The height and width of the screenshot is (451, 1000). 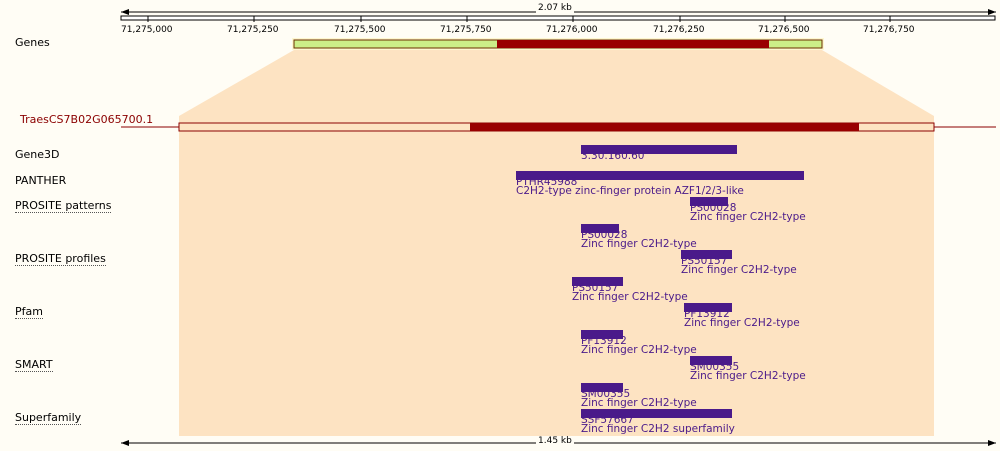 What do you see at coordinates (555, 8) in the screenshot?
I see `top-scale-span-label: 2.07 kb` at bounding box center [555, 8].